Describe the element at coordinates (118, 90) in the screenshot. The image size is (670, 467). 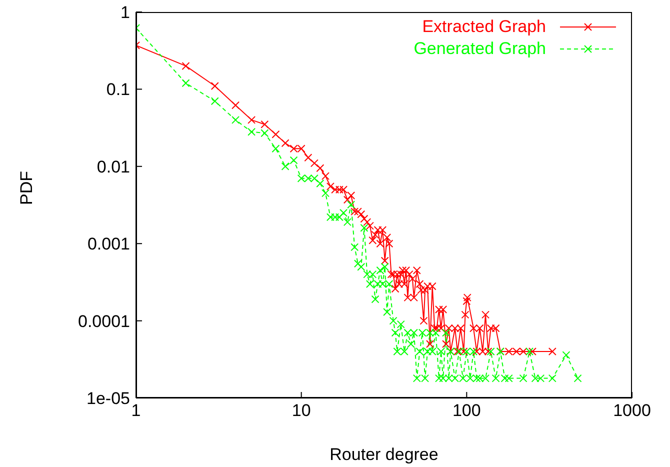
I see `y-tick-label: 0.1` at that location.